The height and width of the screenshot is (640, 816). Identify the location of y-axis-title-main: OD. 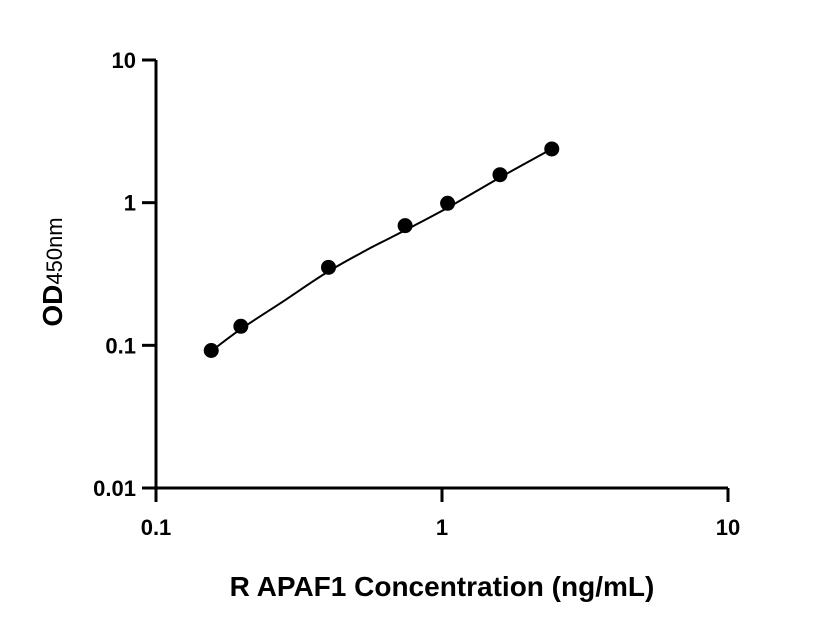
(52, 306).